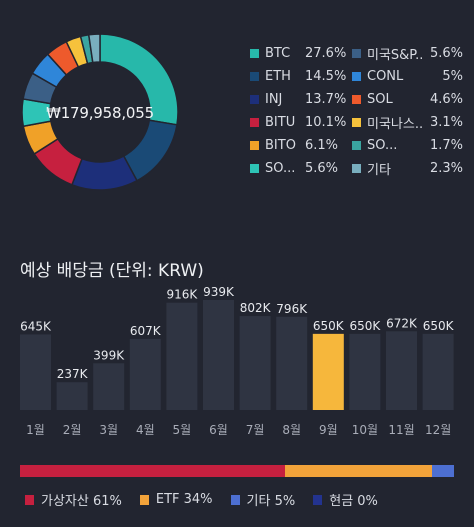 The width and height of the screenshot is (474, 527). I want to click on legend-name: INJ, so click(274, 99).